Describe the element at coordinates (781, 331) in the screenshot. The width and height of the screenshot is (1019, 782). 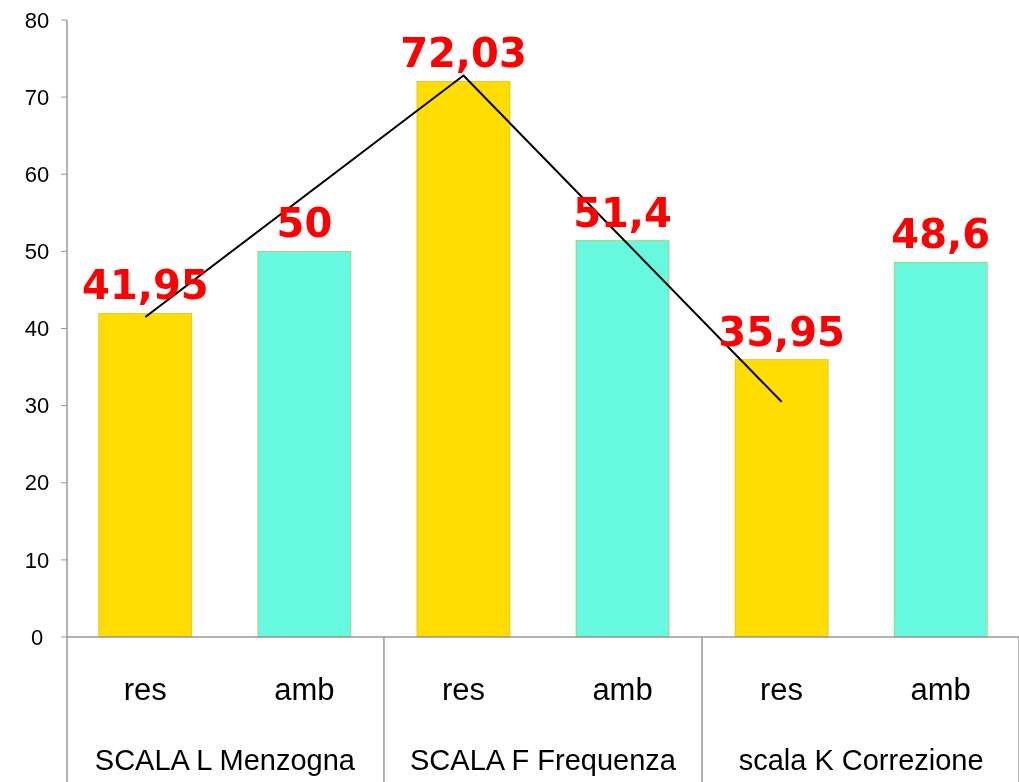
I see `data-label: 35,95` at that location.